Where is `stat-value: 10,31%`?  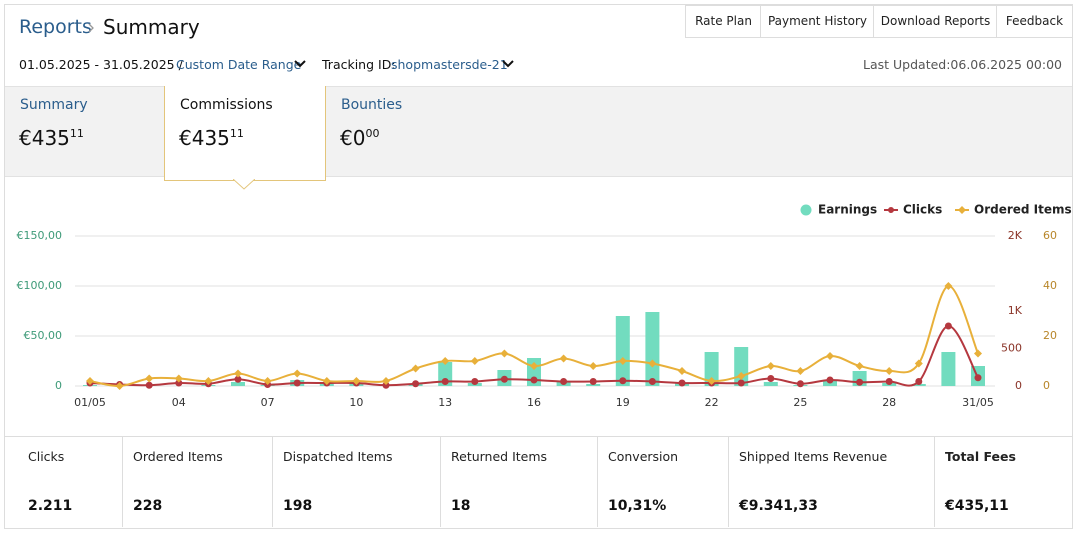
stat-value: 10,31% is located at coordinates (637, 506).